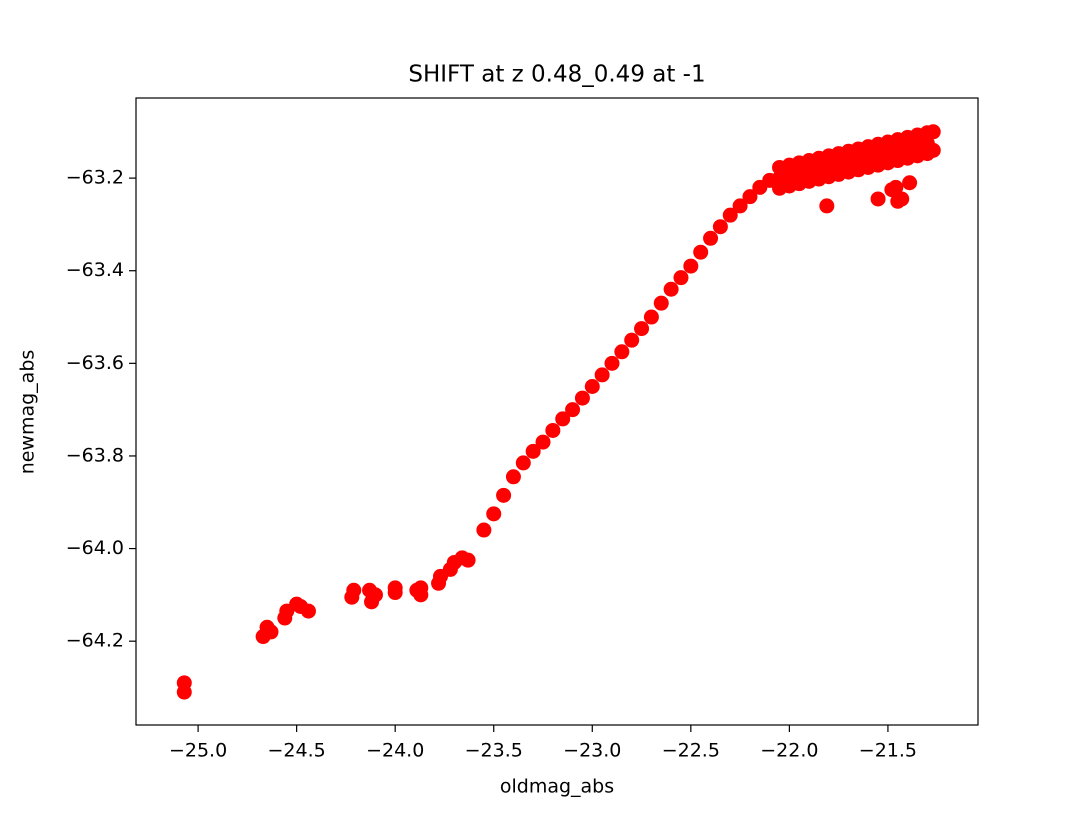 Image resolution: width=1088 pixels, height=820 pixels. Describe the element at coordinates (95, 270) in the screenshot. I see `y-tick-label: −63.4` at that location.